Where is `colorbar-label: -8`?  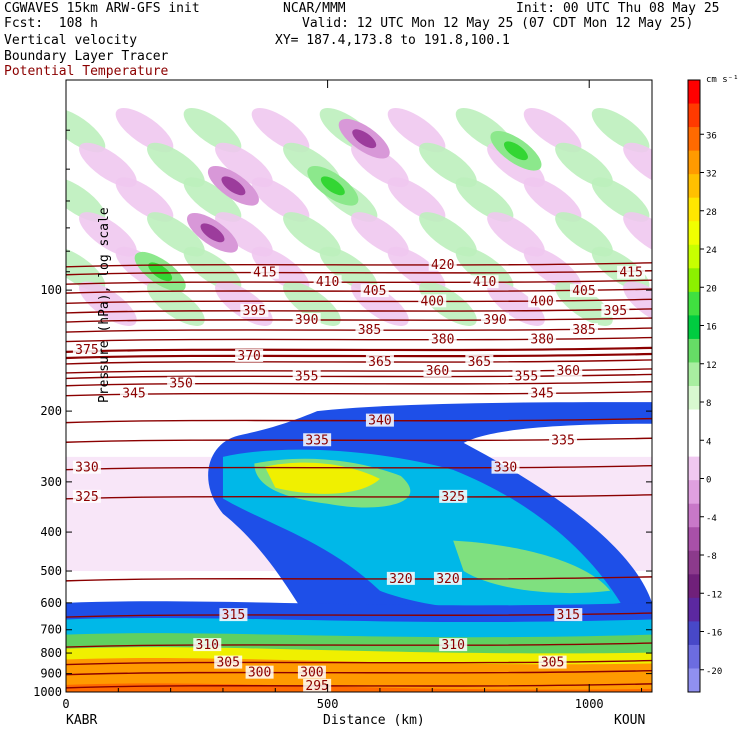 colorbar-label: -8 is located at coordinates (711, 557).